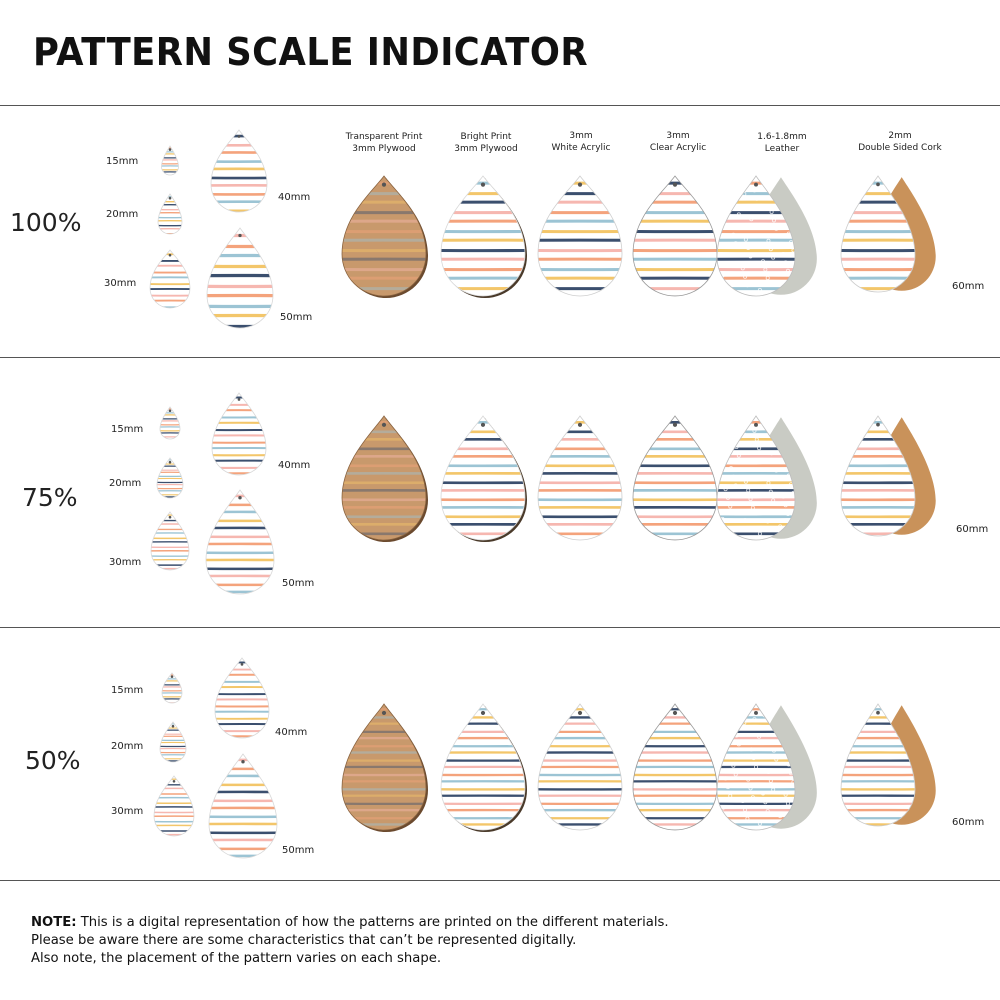 This screenshot has height=1000, width=1000. I want to click on swatch-cork, so click(888, 234).